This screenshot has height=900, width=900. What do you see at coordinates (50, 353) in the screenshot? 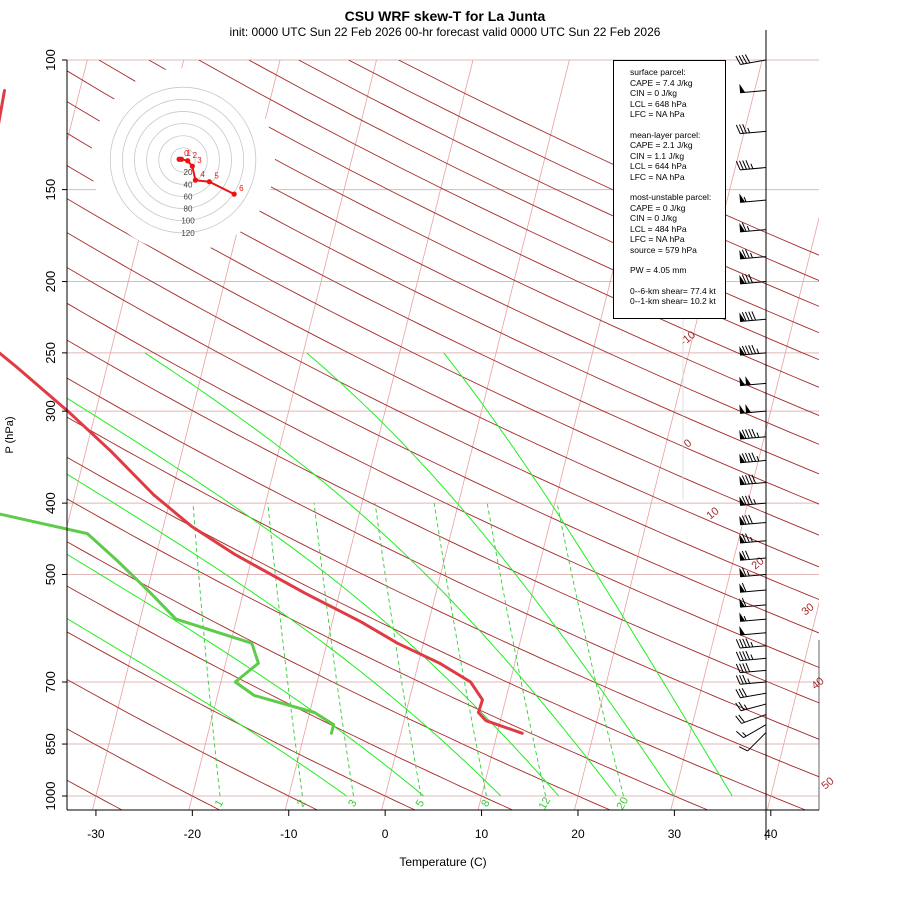
I see `y-tick-label: 250` at bounding box center [50, 353].